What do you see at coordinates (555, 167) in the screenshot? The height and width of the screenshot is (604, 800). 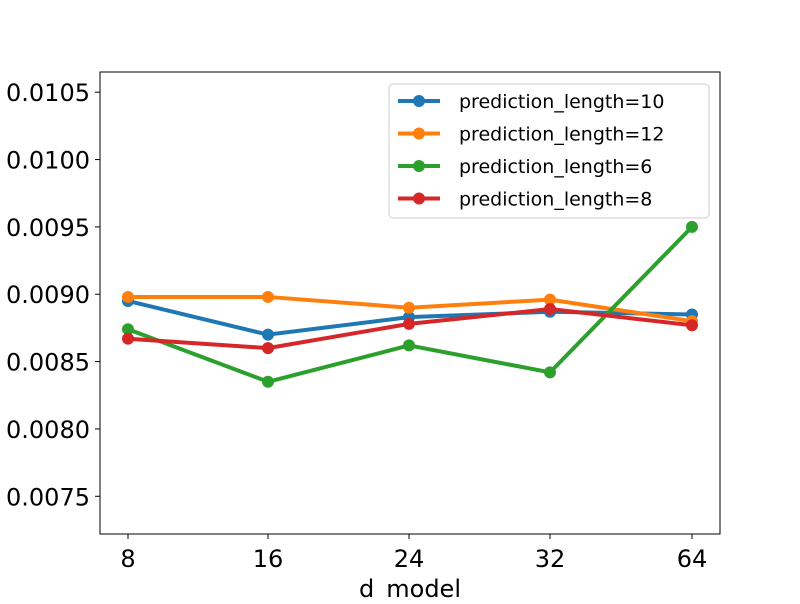 I see `legend-label: prediction_length=6` at bounding box center [555, 167].